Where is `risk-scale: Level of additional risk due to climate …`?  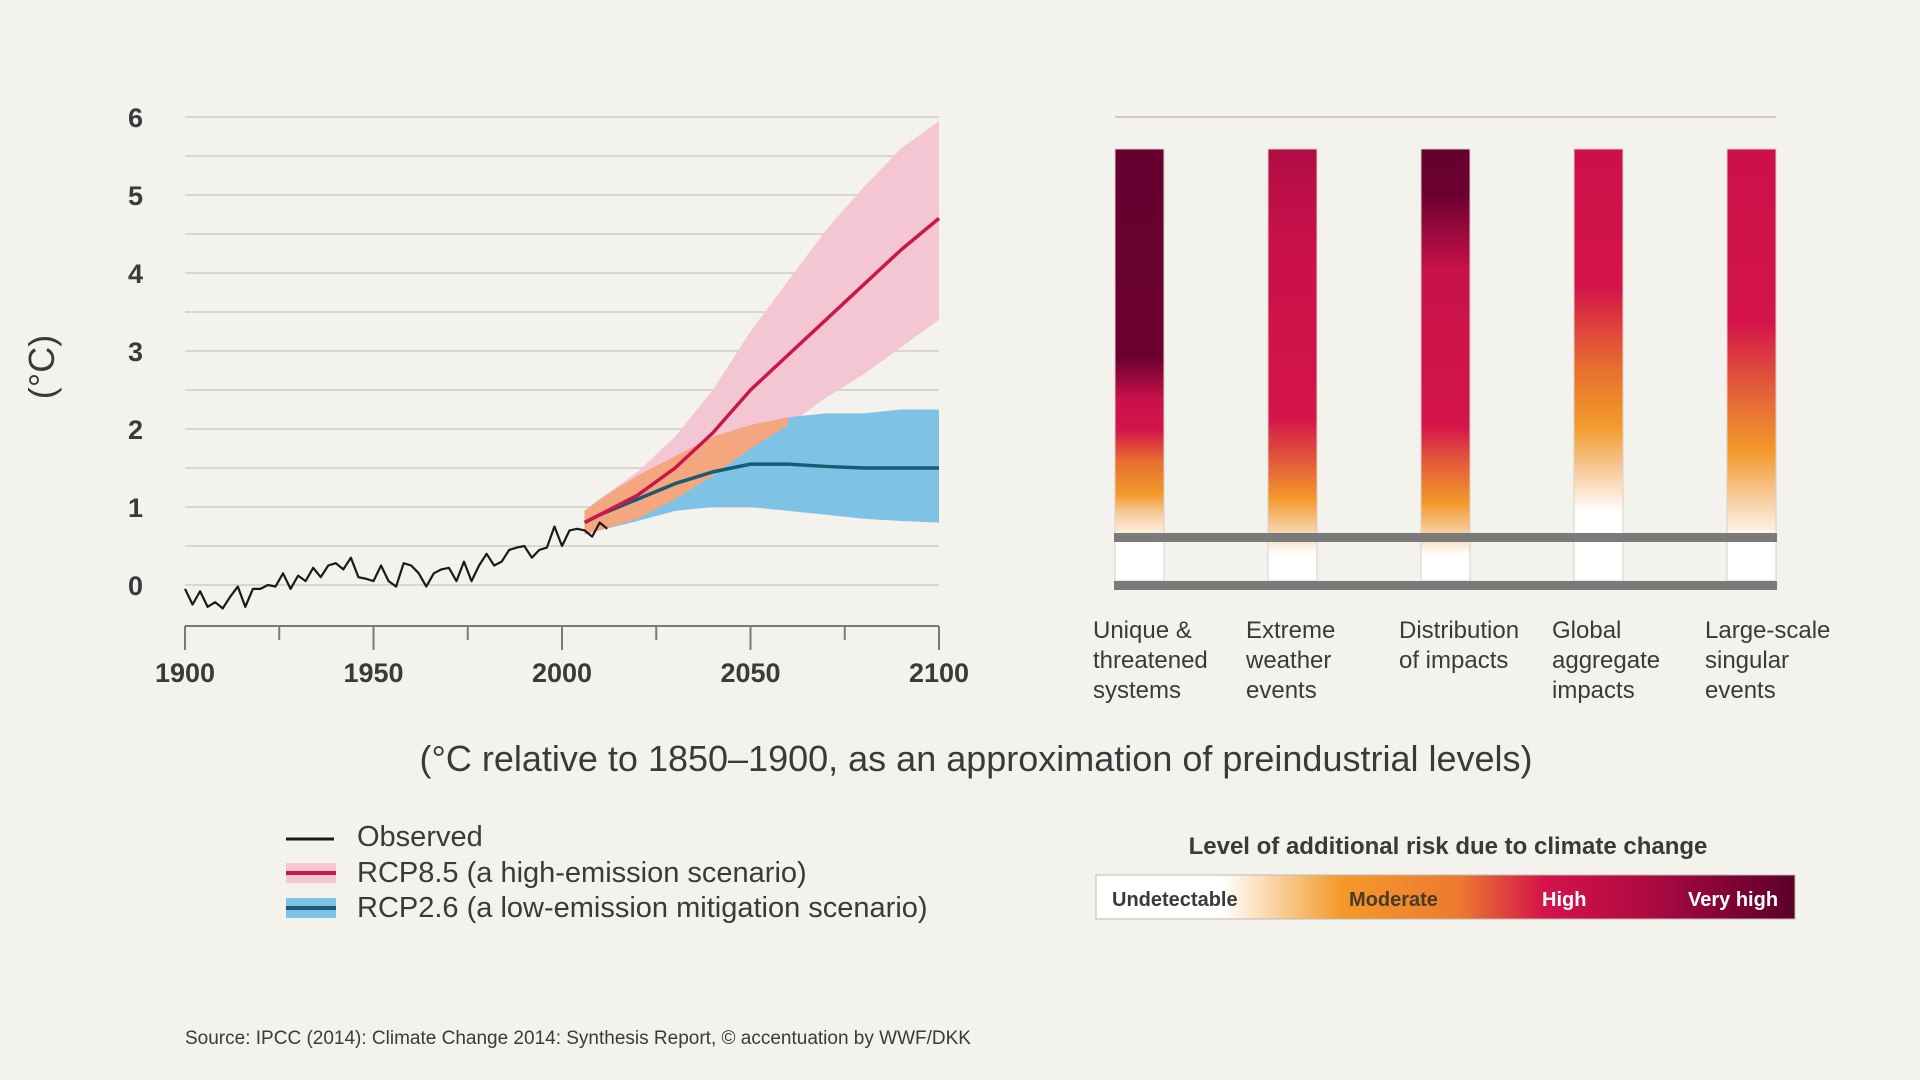
risk-scale: Level of additional risk due to climate … is located at coordinates (1445, 876).